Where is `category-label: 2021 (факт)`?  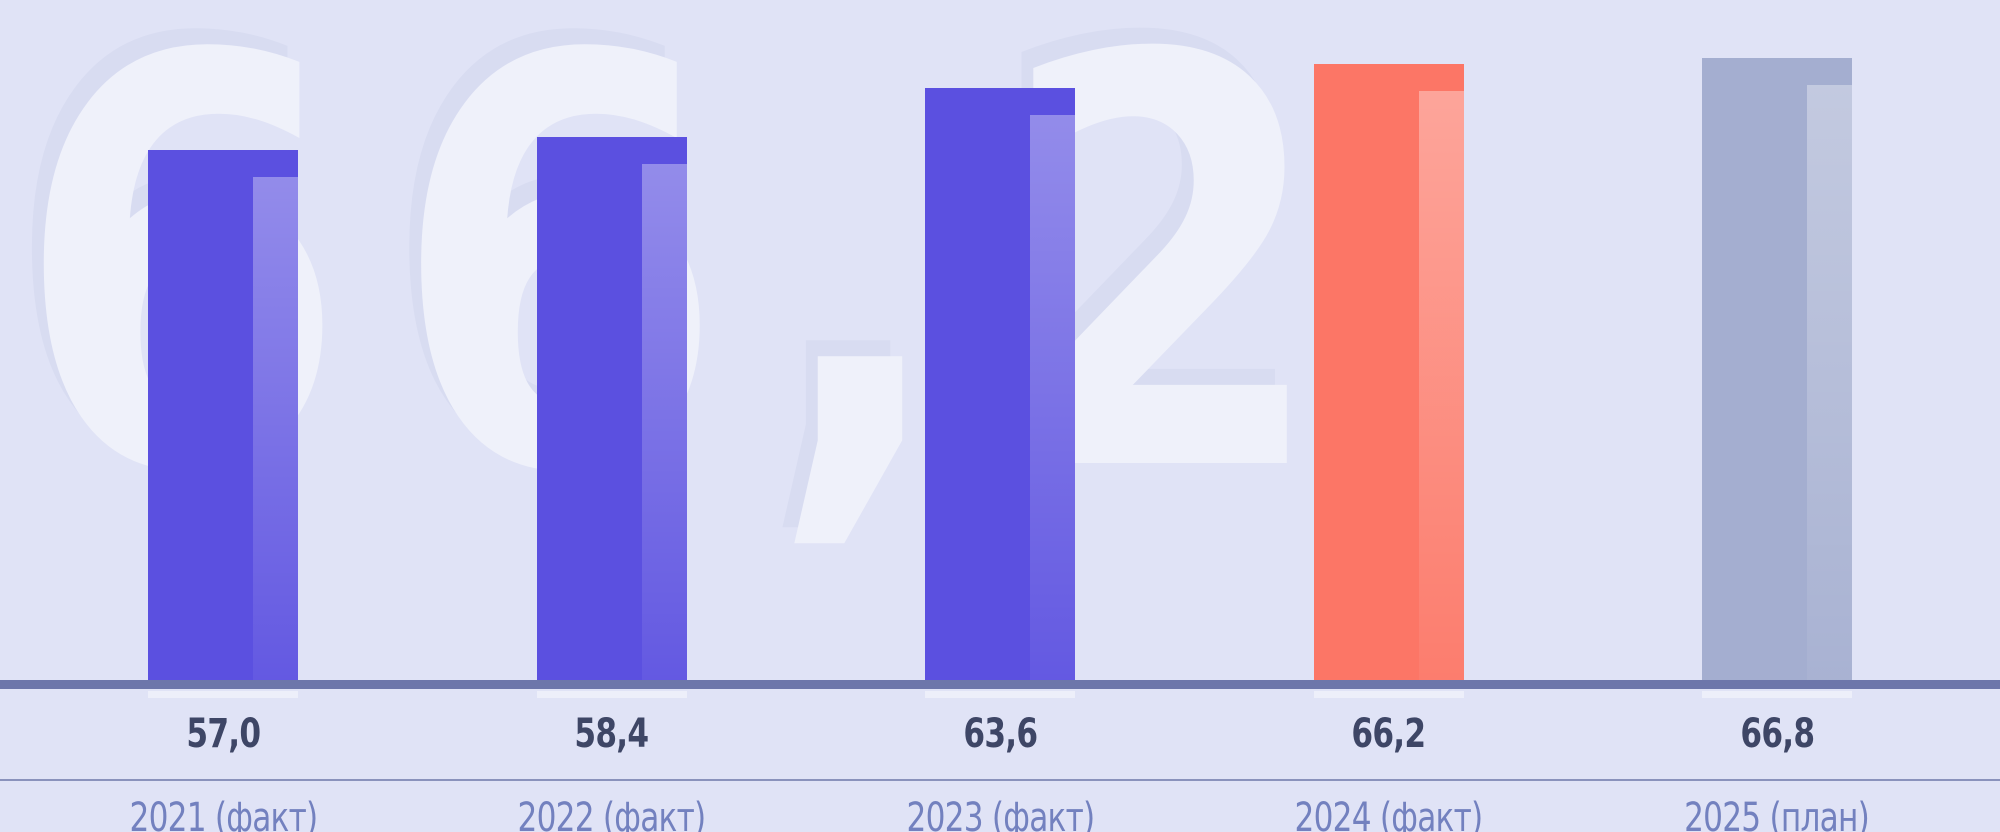 category-label: 2021 (факт) is located at coordinates (223, 806).